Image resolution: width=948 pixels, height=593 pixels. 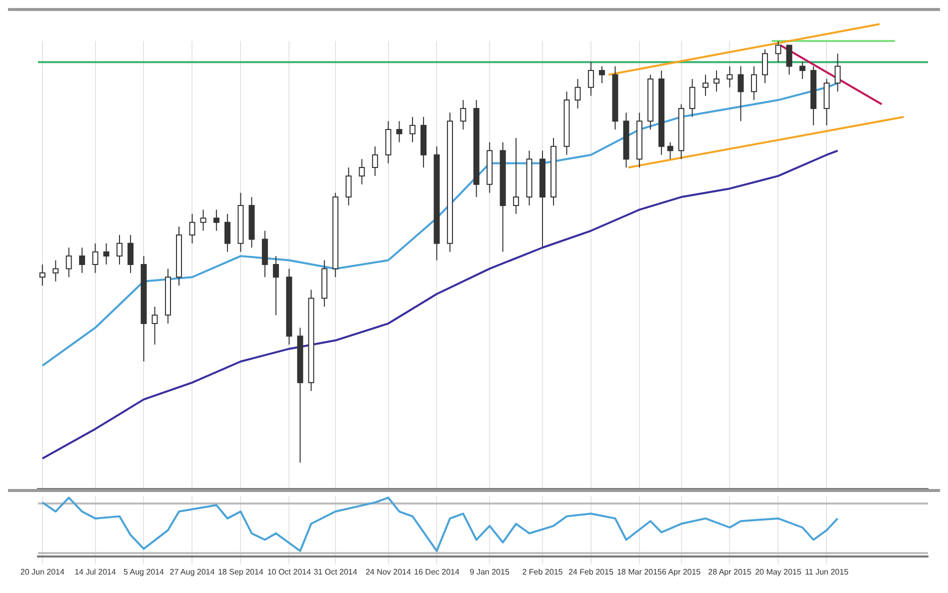 I want to click on x-tick-label: 10 Oct 2014, so click(x=289, y=571).